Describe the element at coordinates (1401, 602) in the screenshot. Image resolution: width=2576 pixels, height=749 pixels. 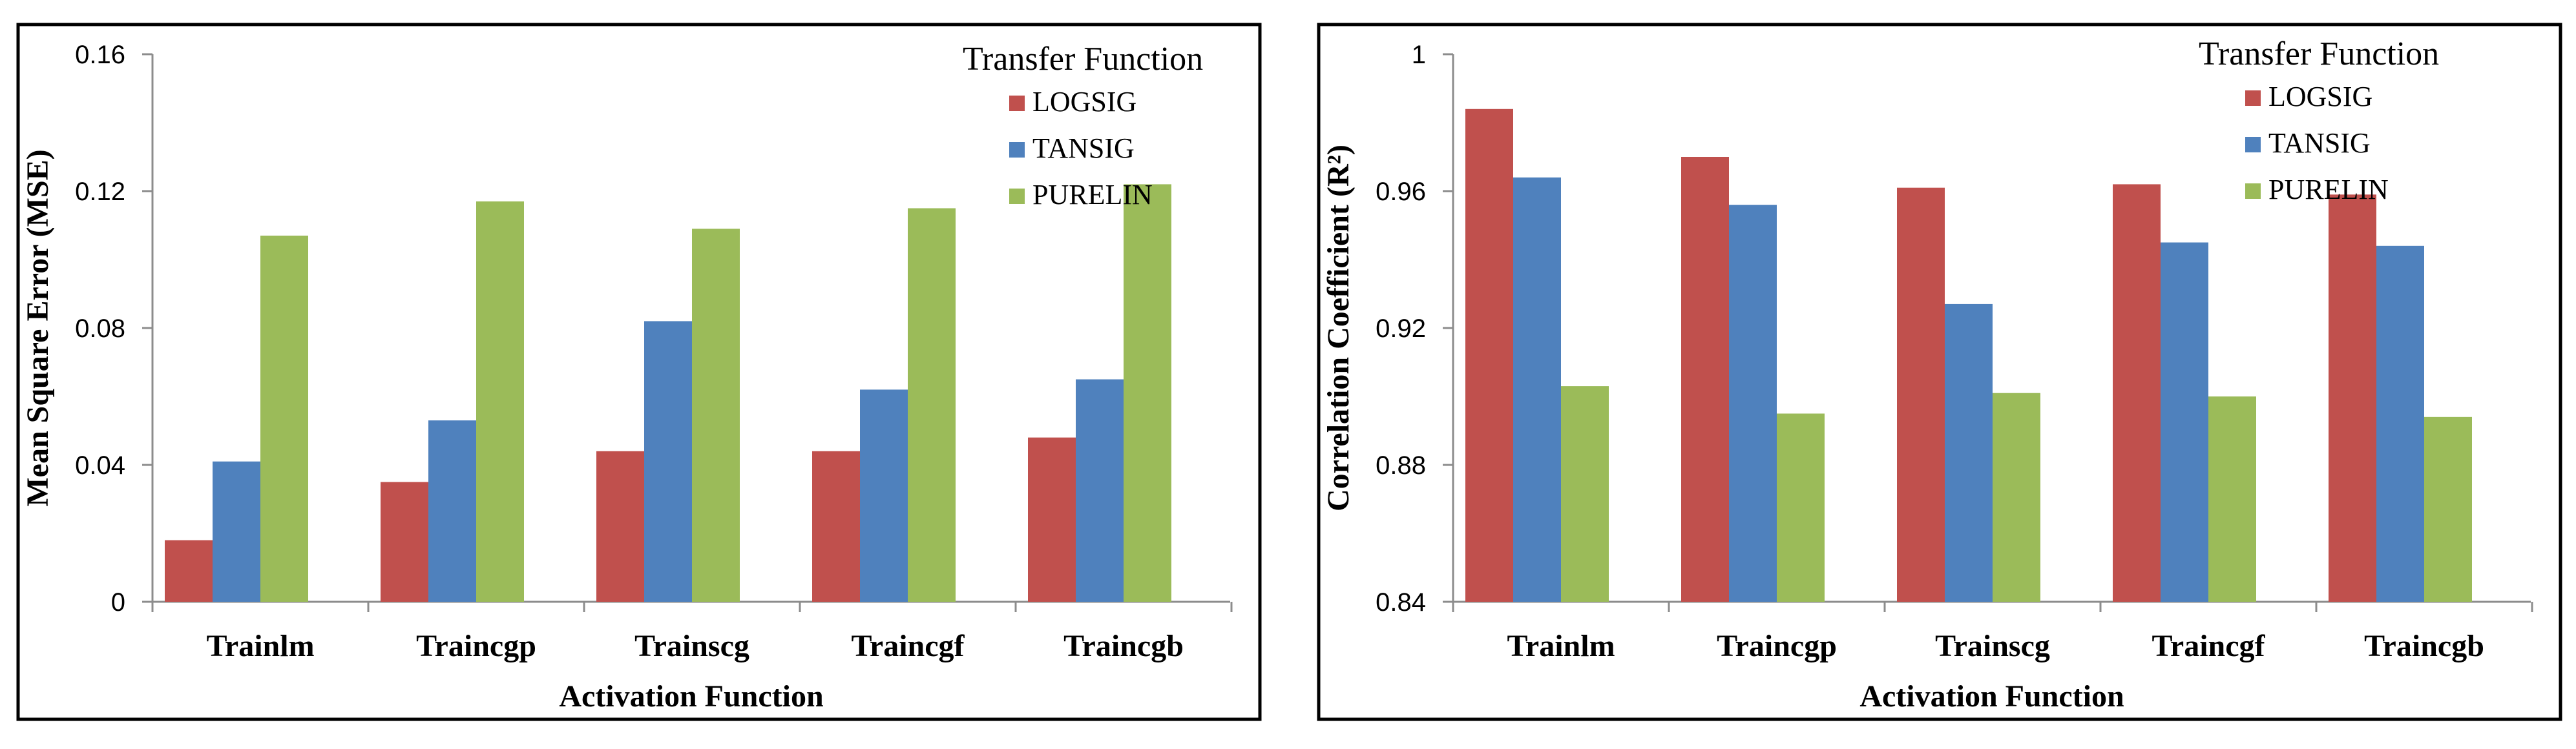
I see `y-tick-label: 0.84` at that location.